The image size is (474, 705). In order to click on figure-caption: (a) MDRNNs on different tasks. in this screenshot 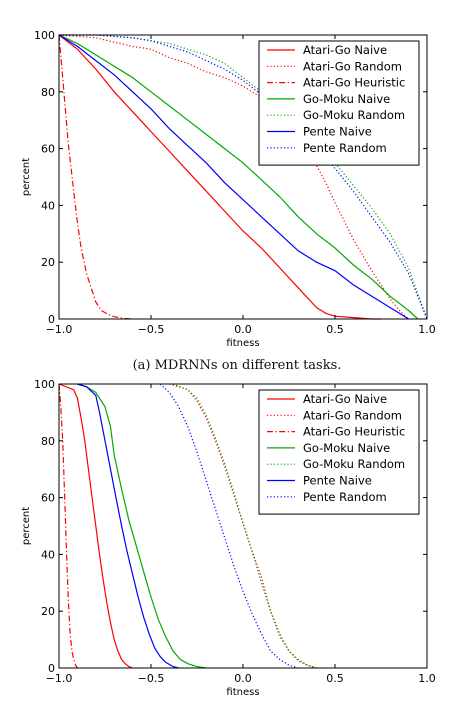, I will do `click(237, 365)`.